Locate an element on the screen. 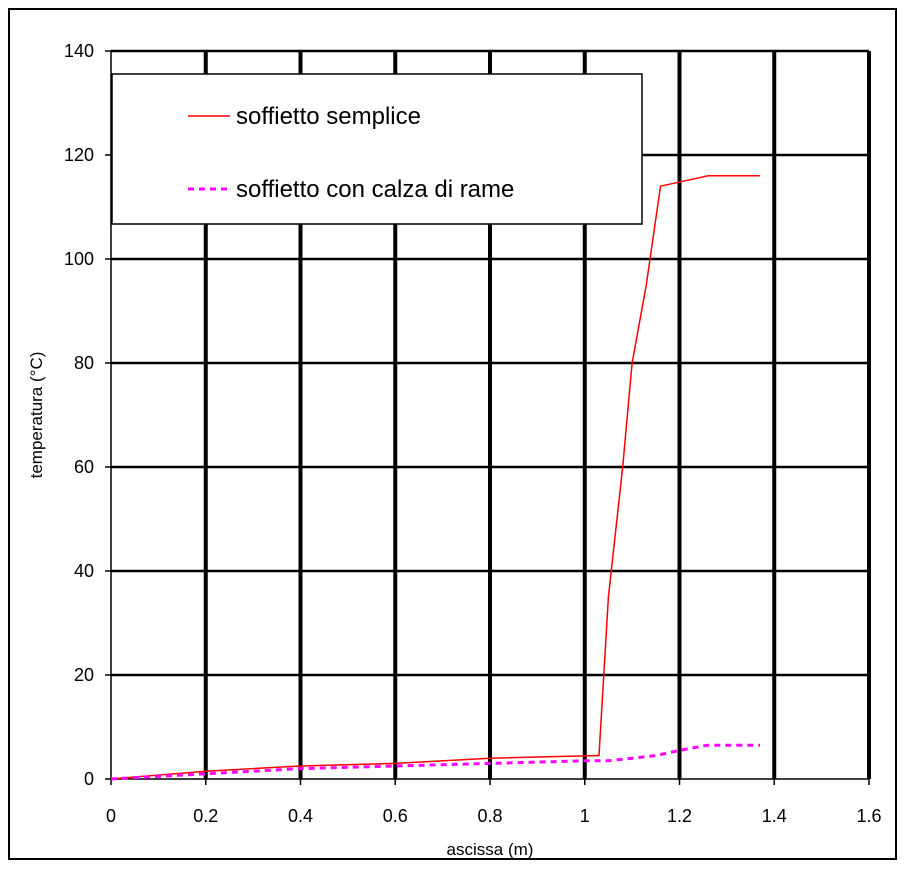  y-tick-label: 100 is located at coordinates (79, 259).